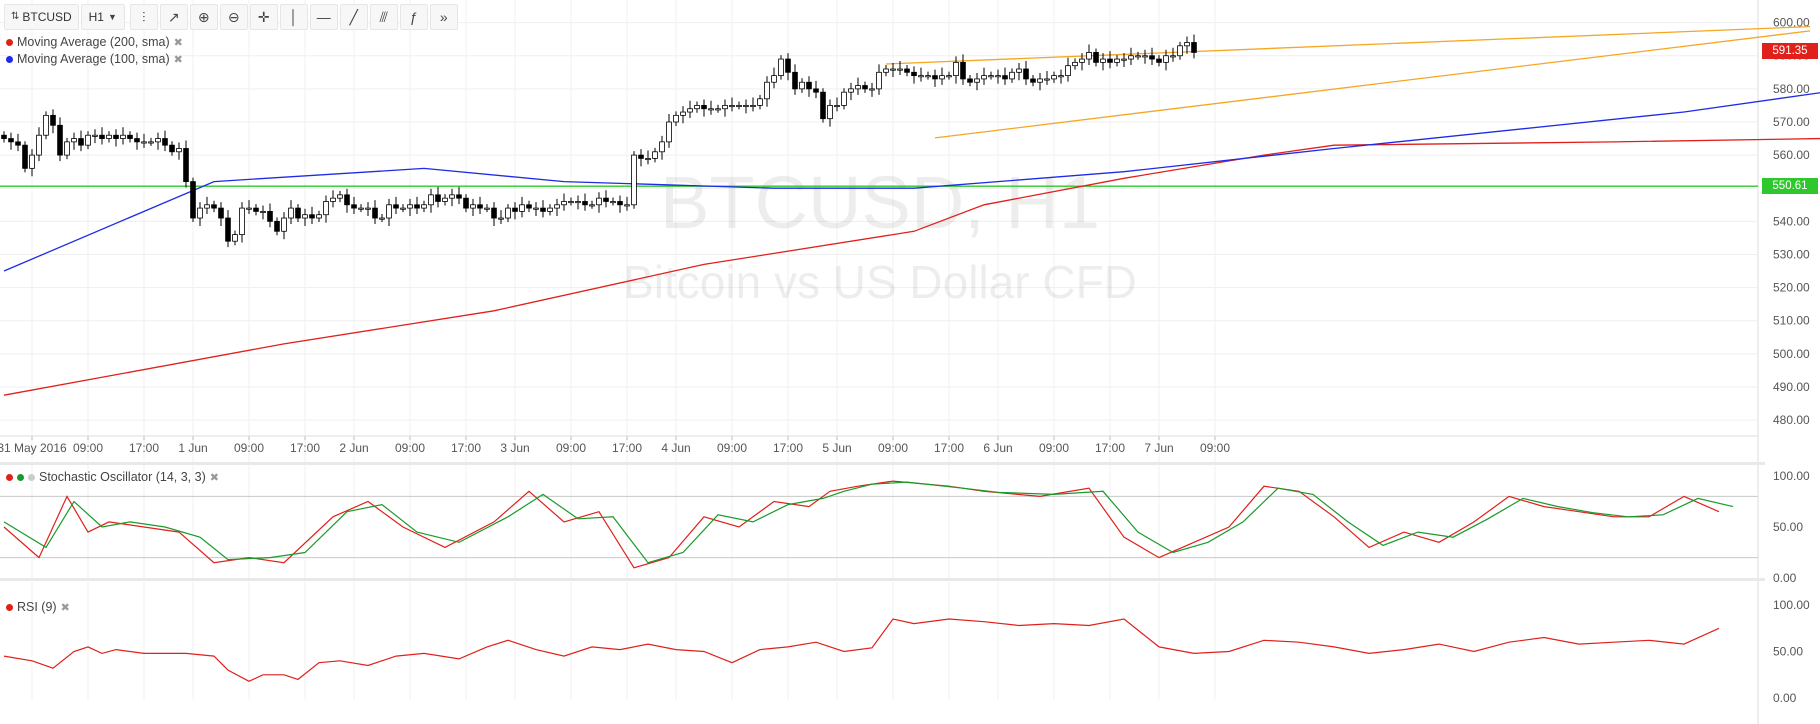  Describe the element at coordinates (143, 17) in the screenshot. I see `bar-style-button: ⫶` at that location.